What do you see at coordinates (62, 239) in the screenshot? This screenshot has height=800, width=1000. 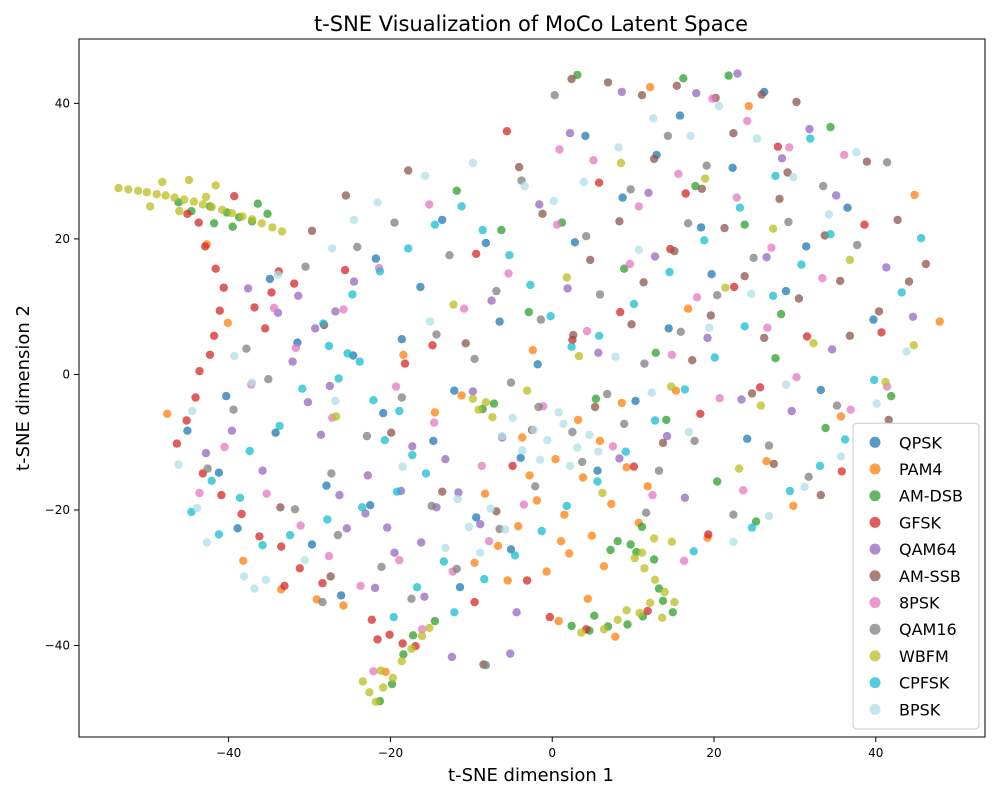 I see `y-tick-label: 20` at bounding box center [62, 239].